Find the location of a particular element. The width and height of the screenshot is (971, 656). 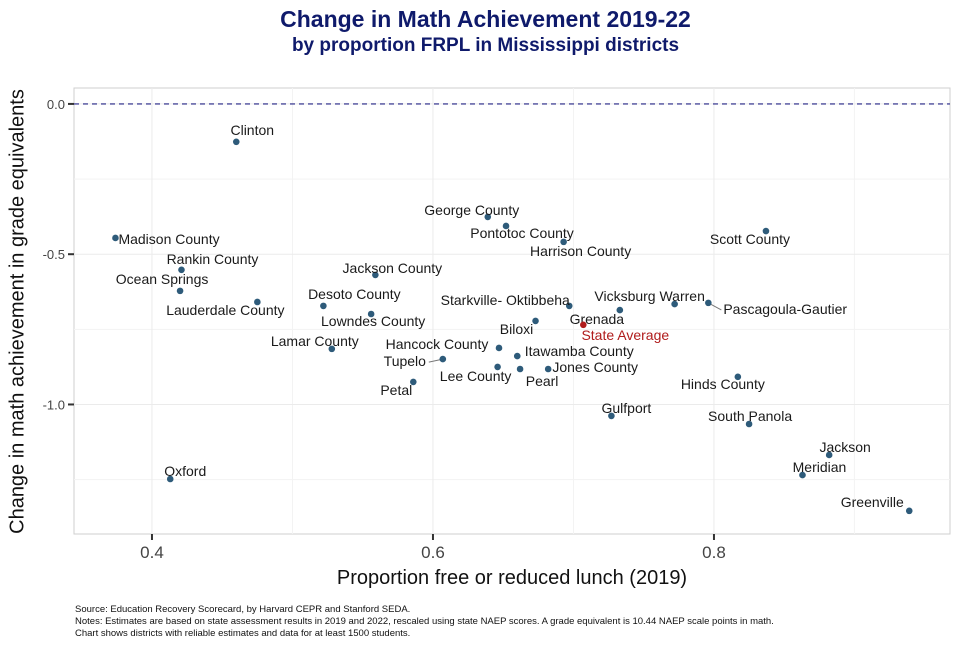

data-label: Vicksburg Warren is located at coordinates (649, 296).